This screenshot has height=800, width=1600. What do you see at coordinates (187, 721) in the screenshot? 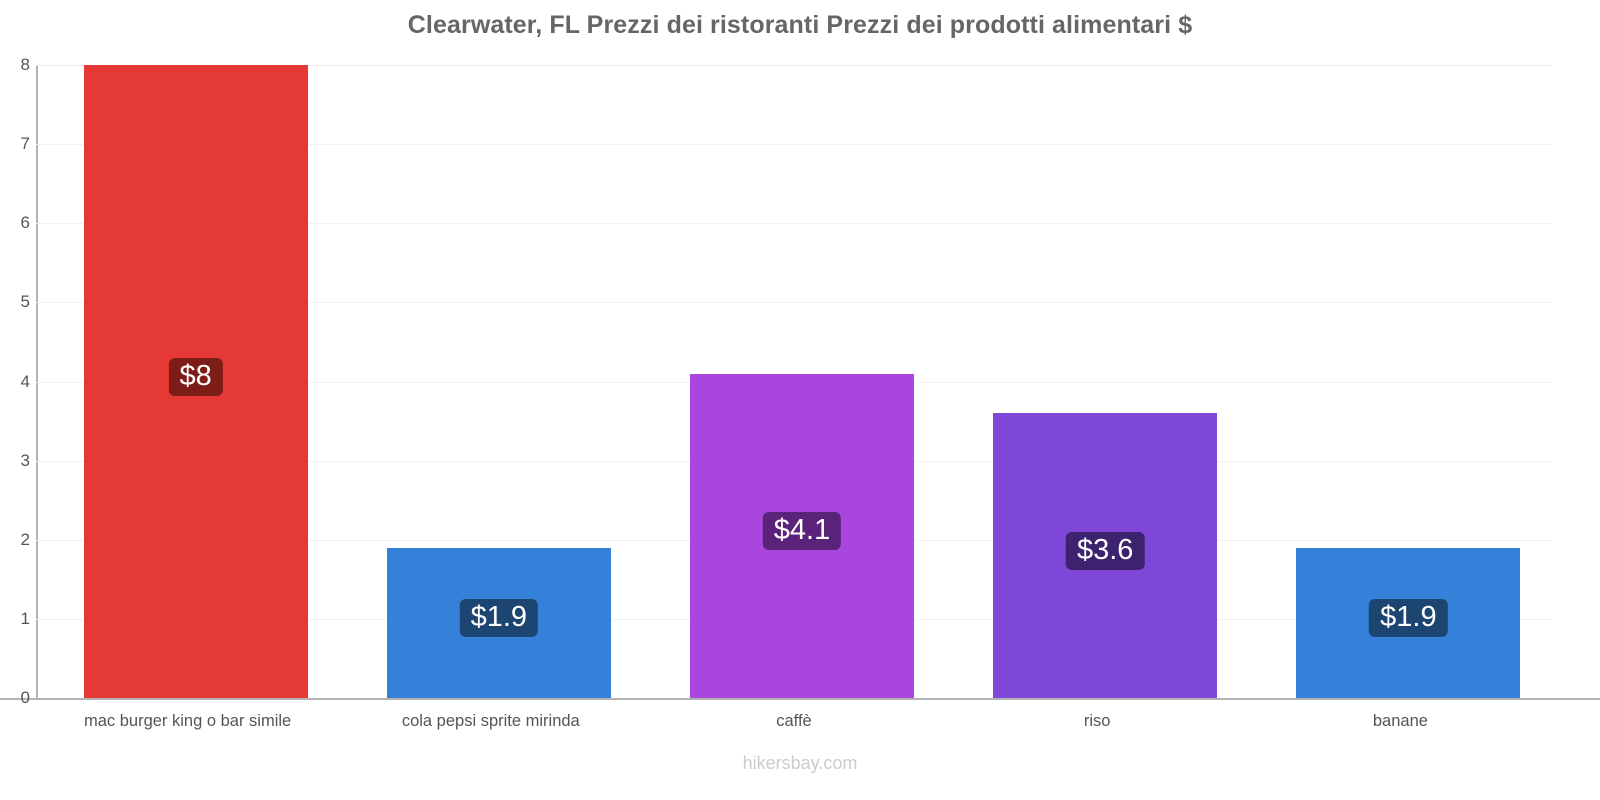
I see `x-axis-tick-label: mac burger king o bar simile` at bounding box center [187, 721].